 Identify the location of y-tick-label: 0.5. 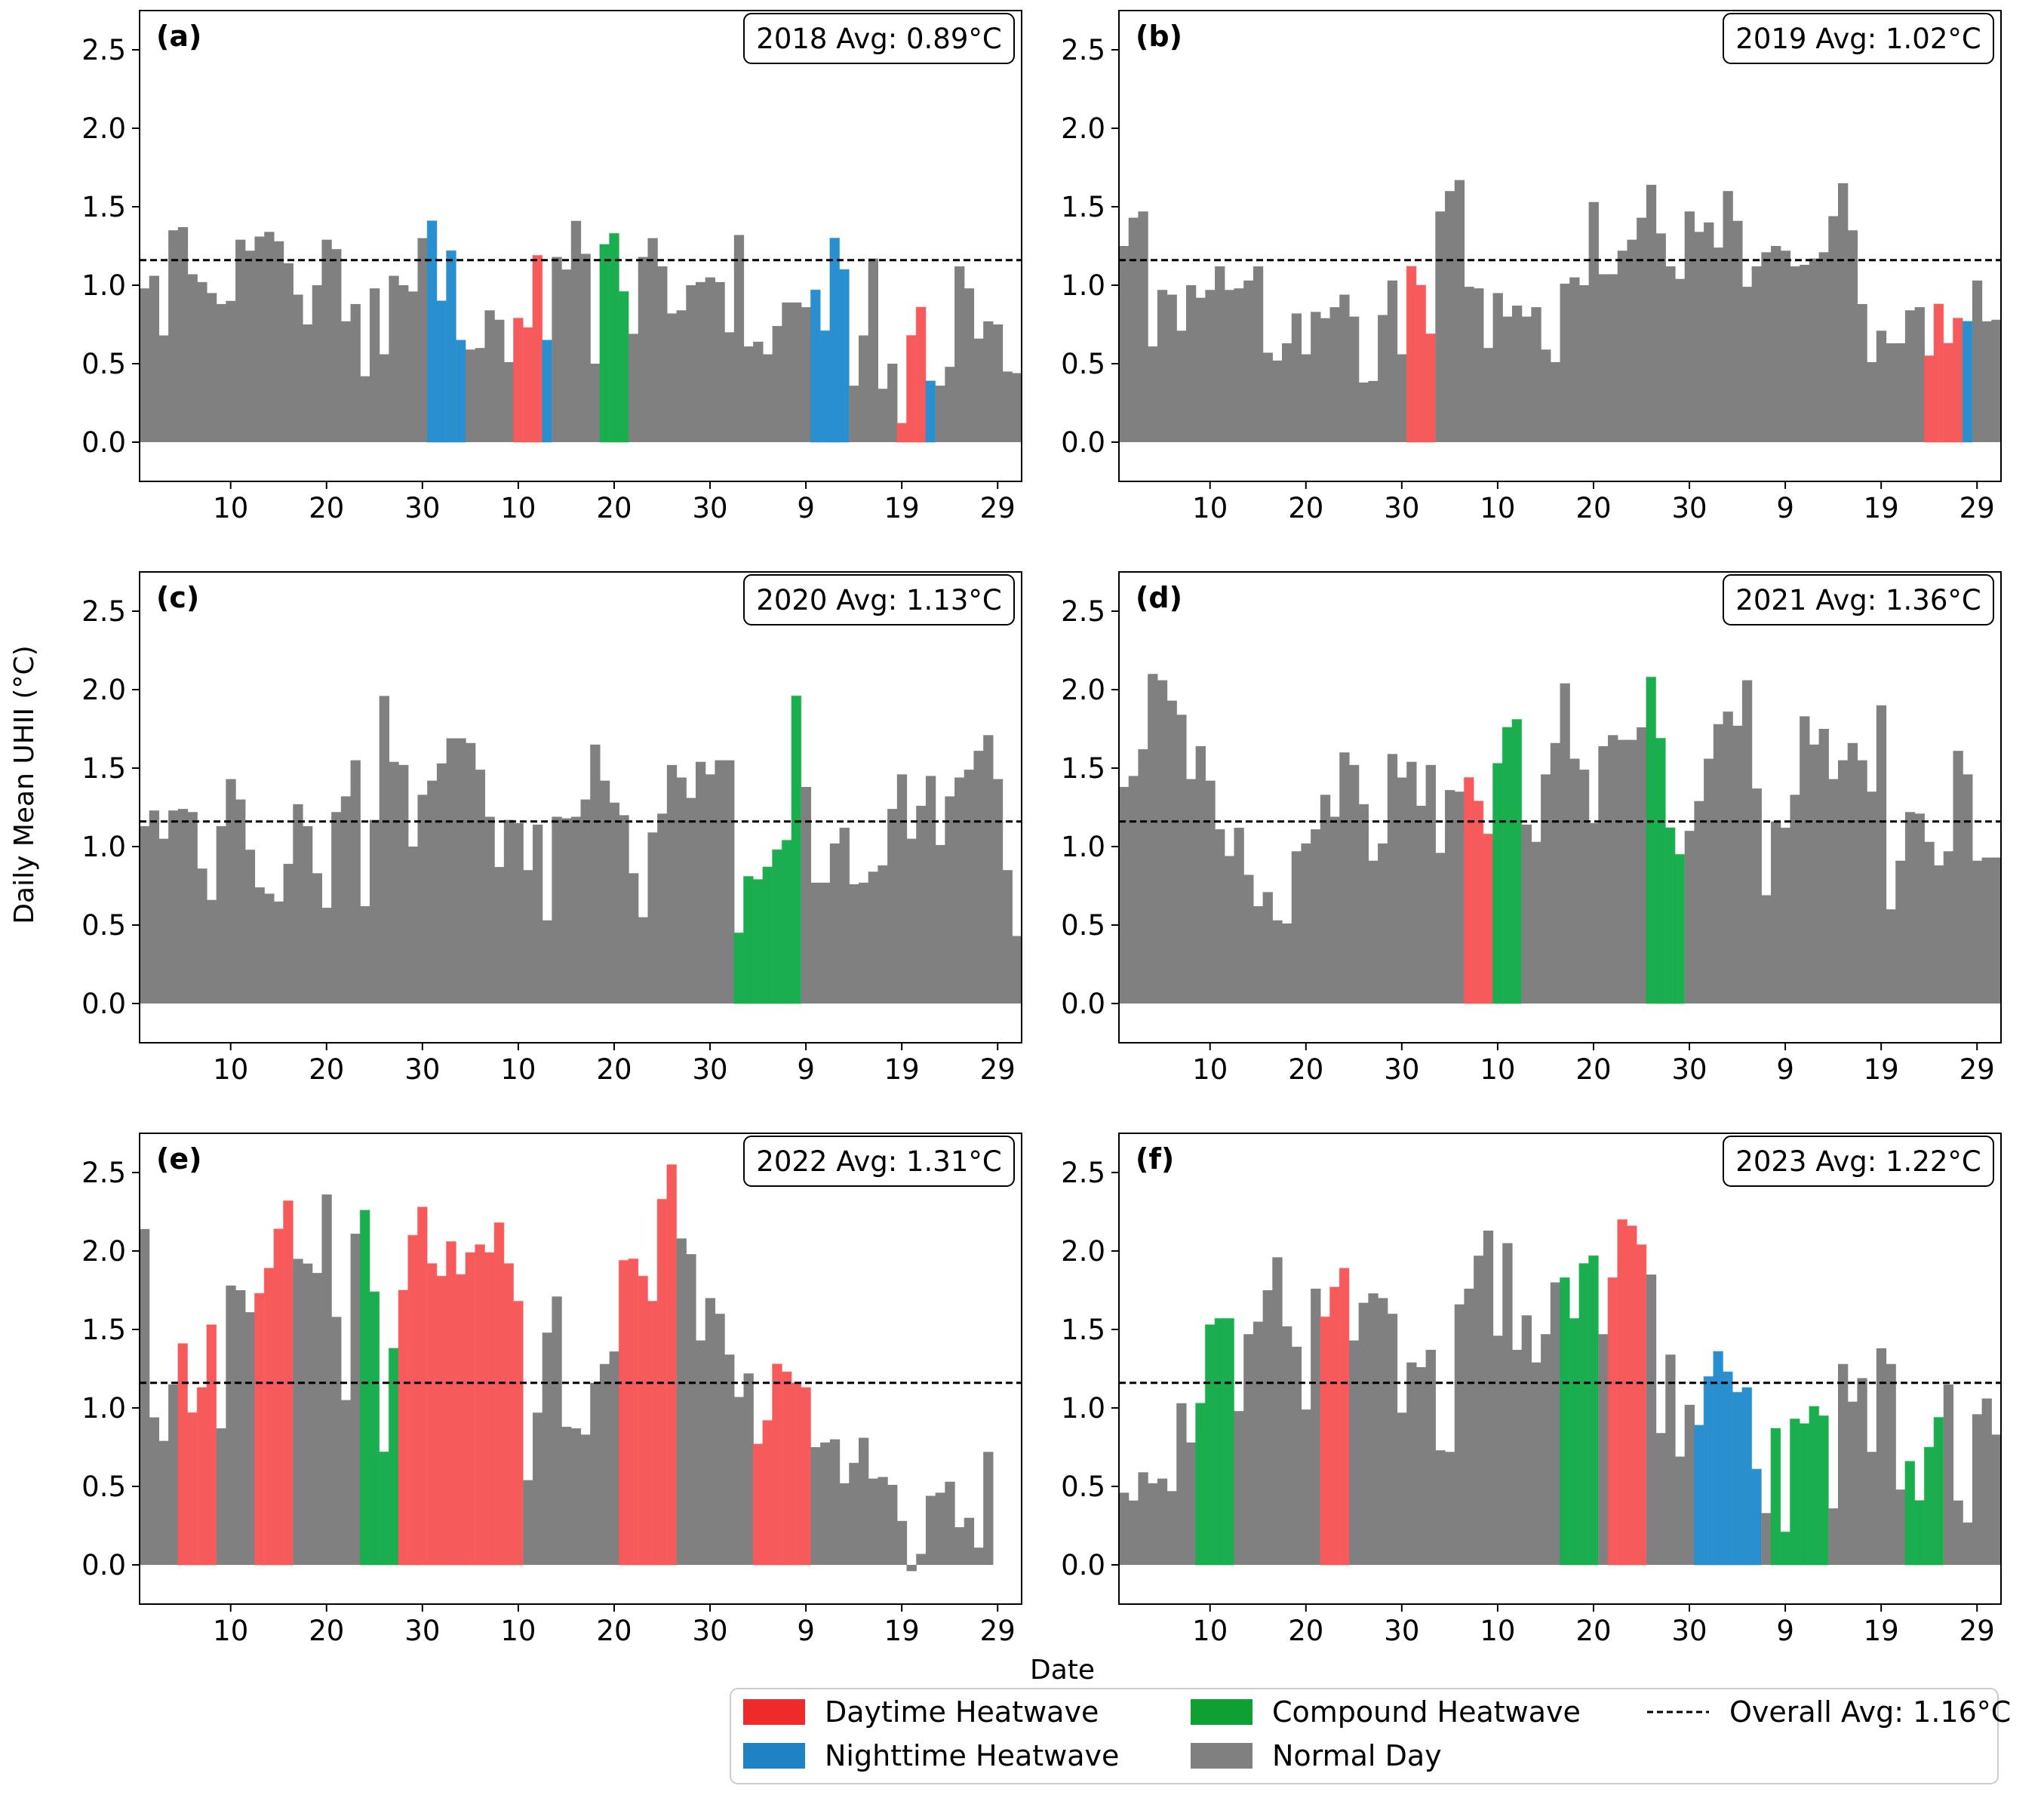
(1083, 364).